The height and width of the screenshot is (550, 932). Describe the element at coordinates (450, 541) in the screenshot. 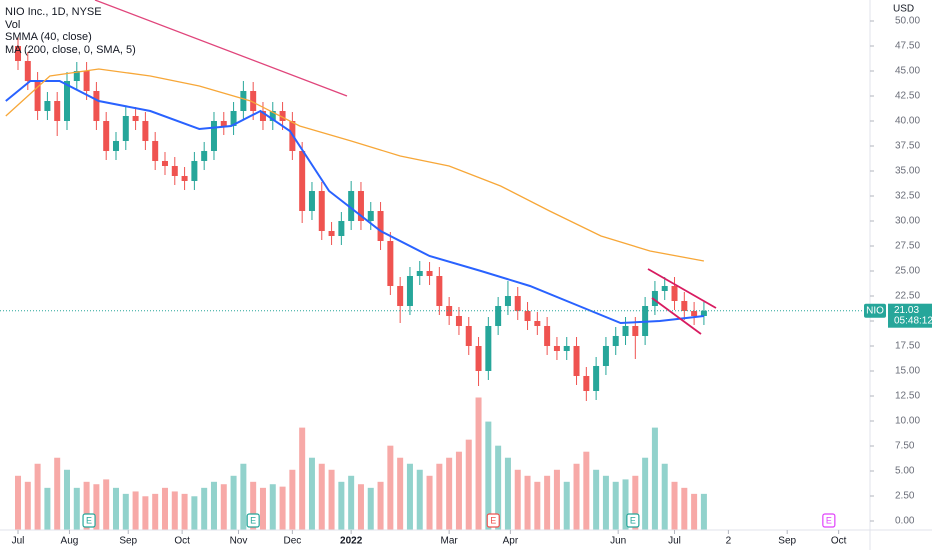

I see `x-tick-label: Mar` at that location.